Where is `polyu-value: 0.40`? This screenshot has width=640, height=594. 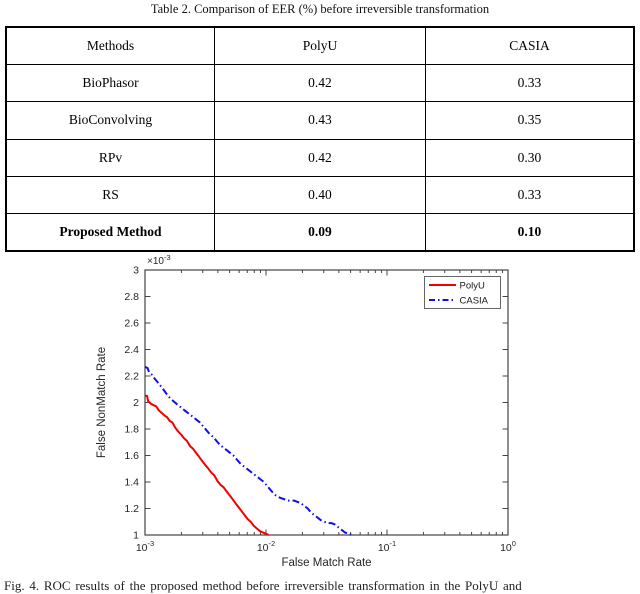 polyu-value: 0.40 is located at coordinates (319, 194).